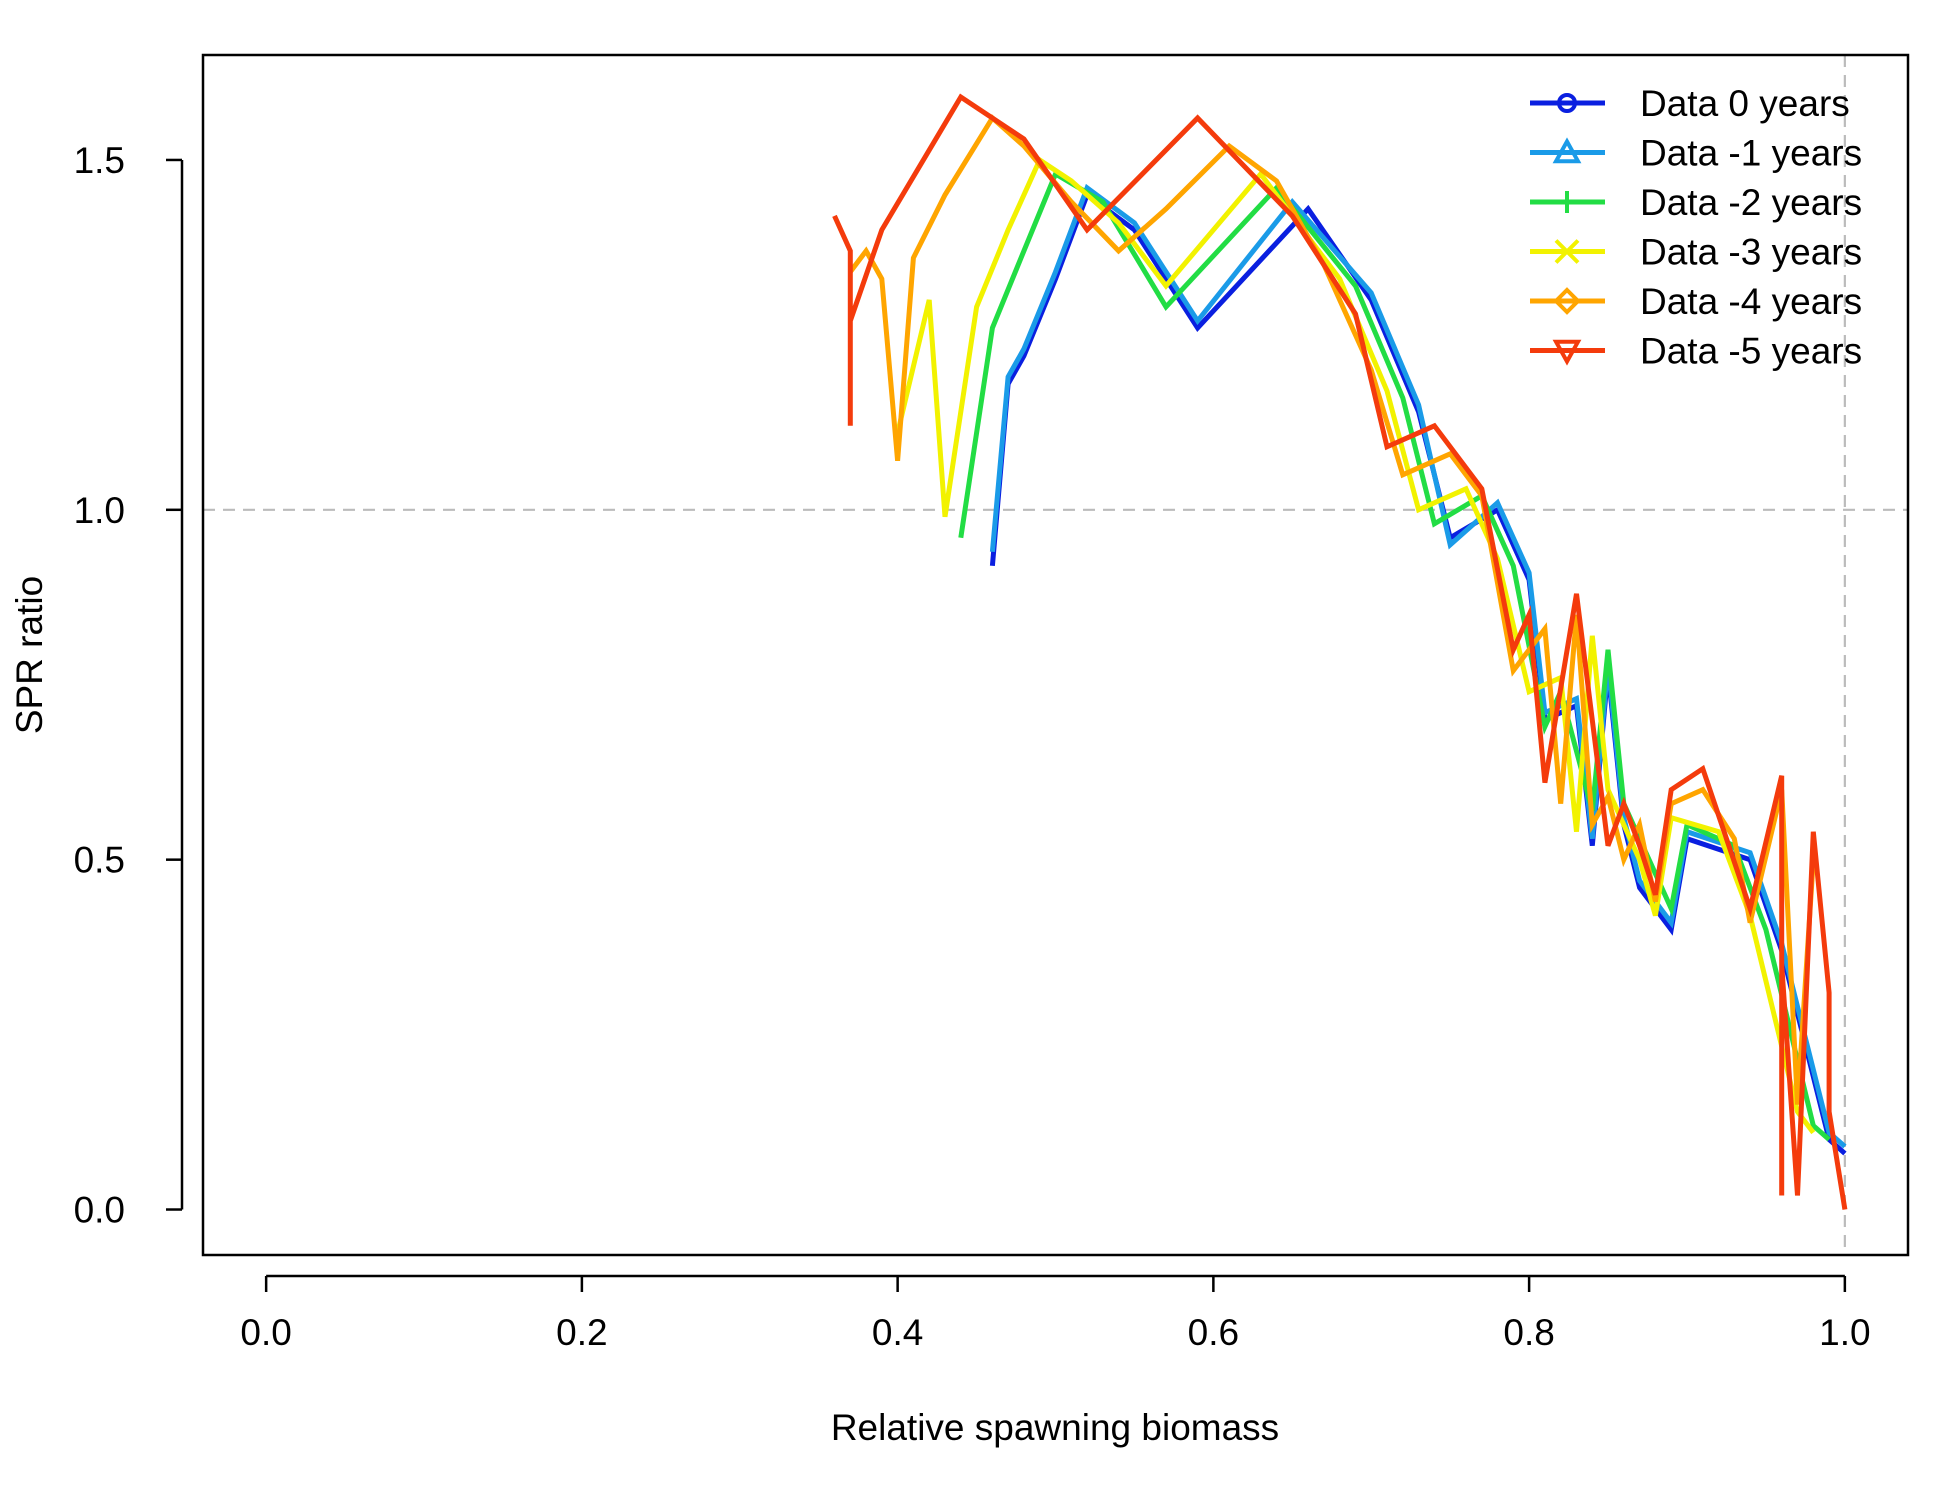 The image size is (1950, 1500). Describe the element at coordinates (1567, 251) in the screenshot. I see `legend-marker-x` at that location.